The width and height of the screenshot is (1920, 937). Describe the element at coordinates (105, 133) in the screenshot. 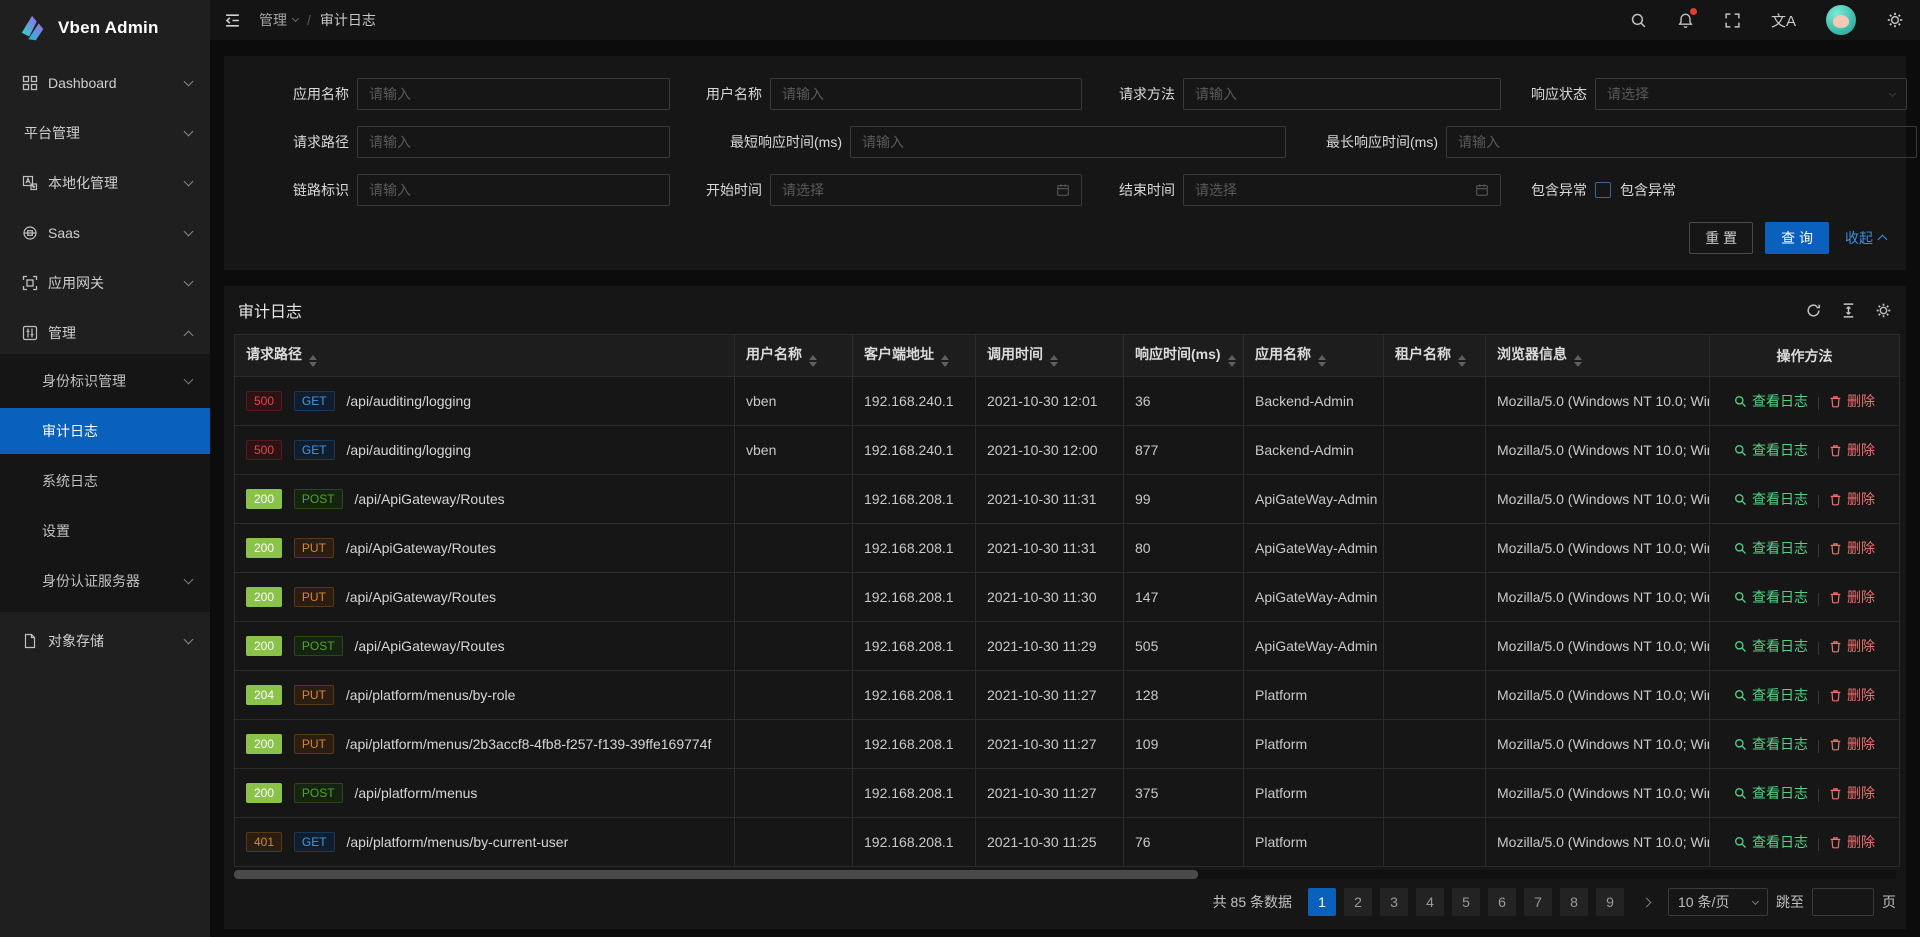

I see `sidebar-item-platform: 平台管理` at that location.